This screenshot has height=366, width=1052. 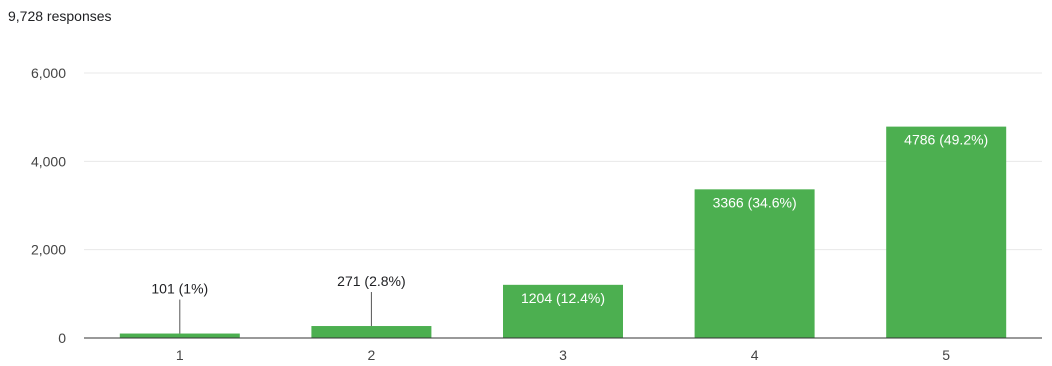 What do you see at coordinates (48, 161) in the screenshot?
I see `y-tick-label-2: 4,000` at bounding box center [48, 161].